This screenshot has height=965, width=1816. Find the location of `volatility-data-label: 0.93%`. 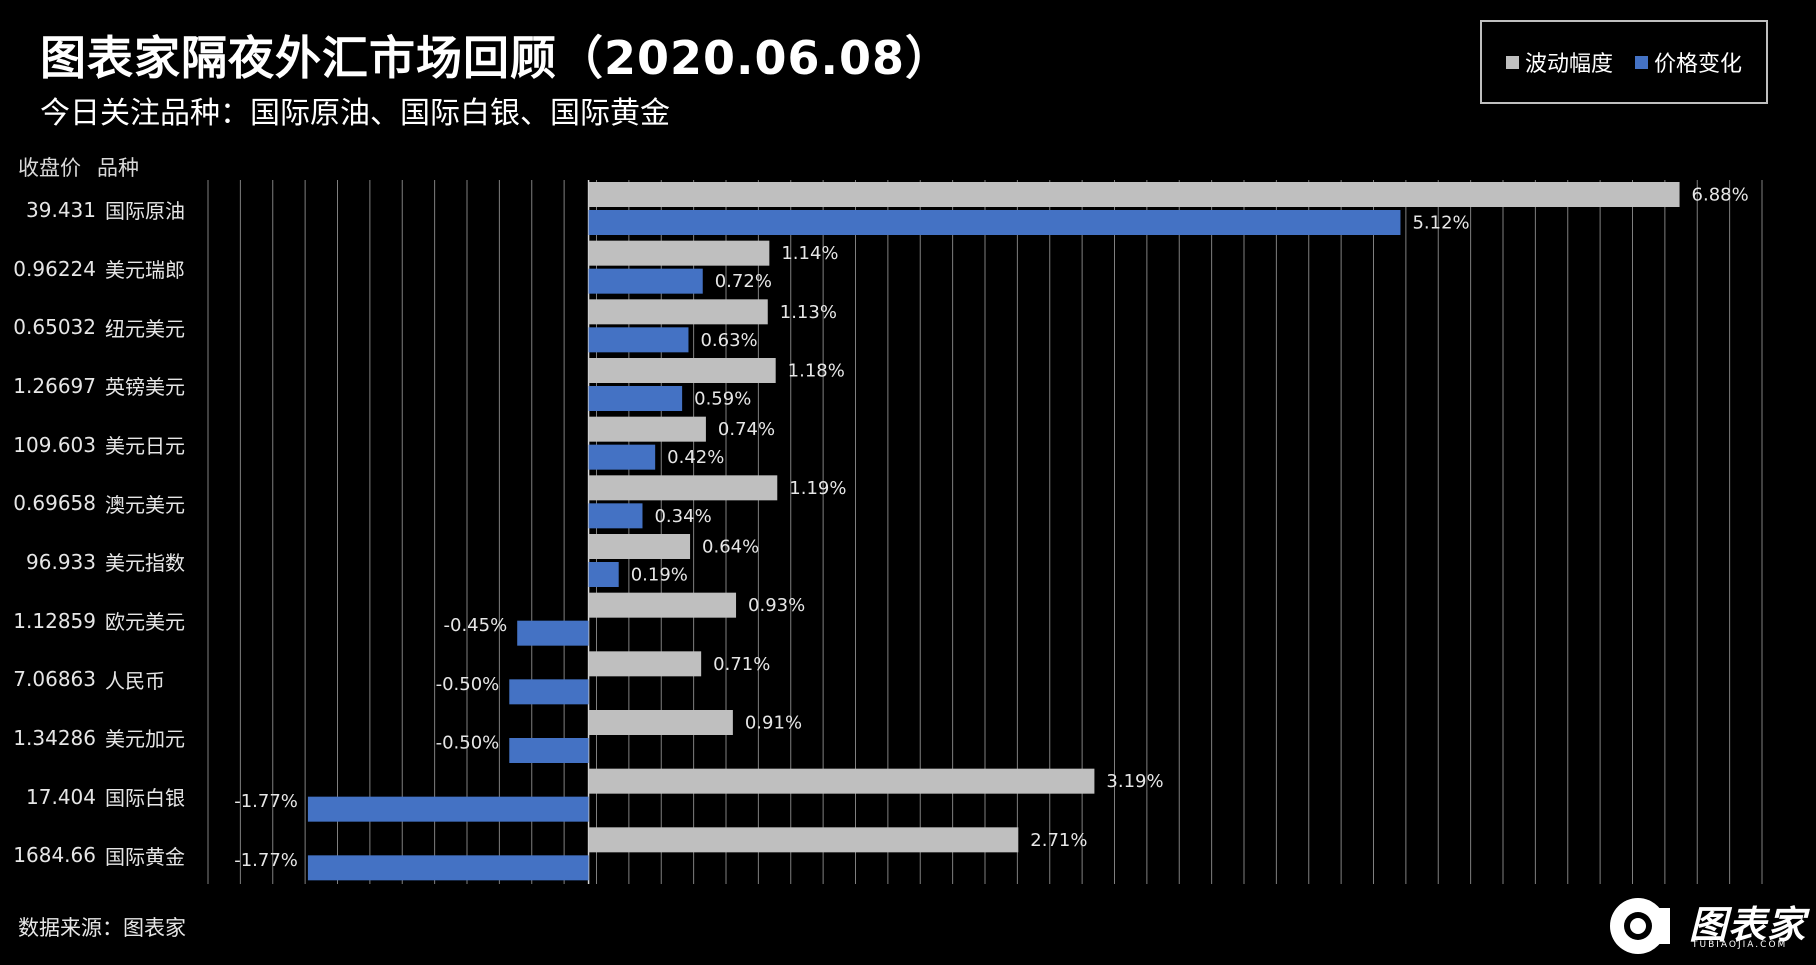

volatility-data-label: 0.93% is located at coordinates (776, 605).